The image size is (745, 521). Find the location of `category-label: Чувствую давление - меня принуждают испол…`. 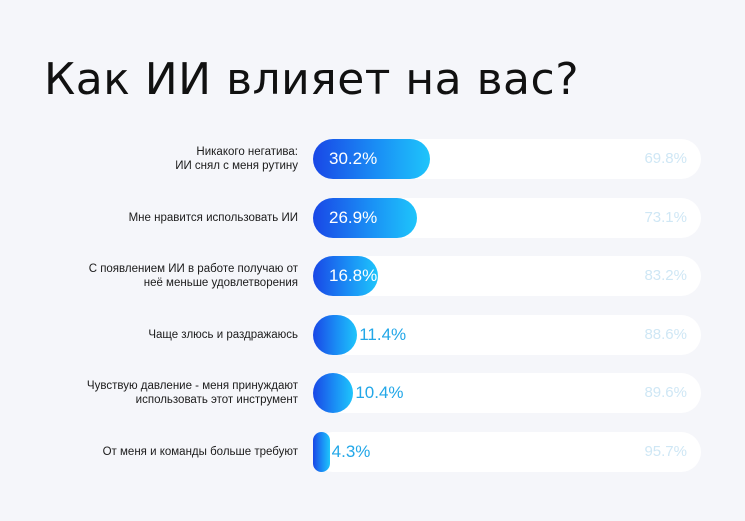

category-label: Чувствую давление - меня принуждают испол… is located at coordinates (192, 393).